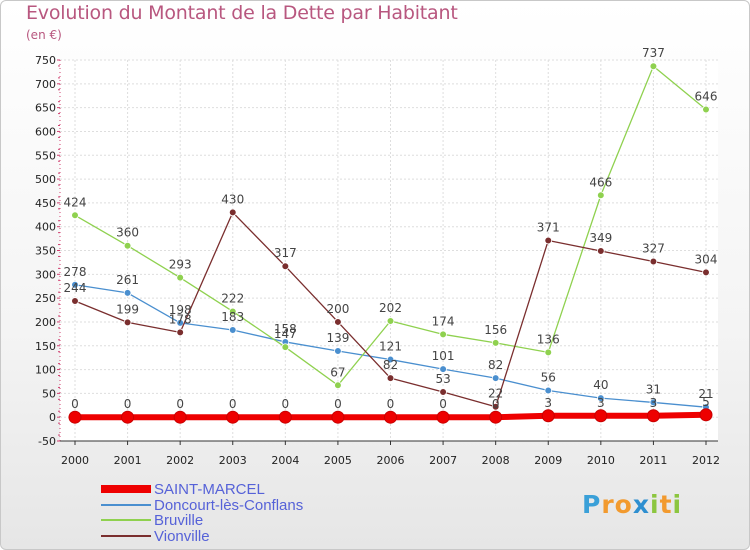 The height and width of the screenshot is (550, 750). I want to click on data-label: 200, so click(337, 309).